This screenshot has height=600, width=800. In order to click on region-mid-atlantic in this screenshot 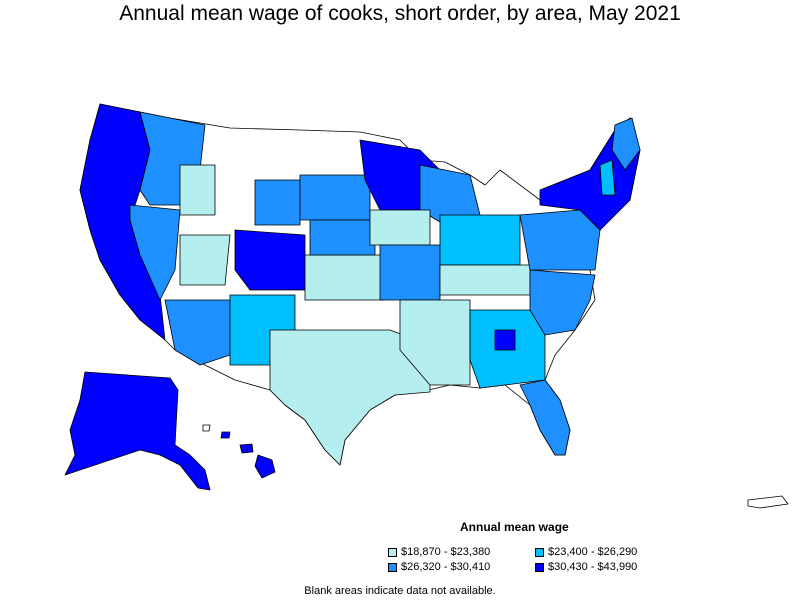, I will do `click(560, 240)`.